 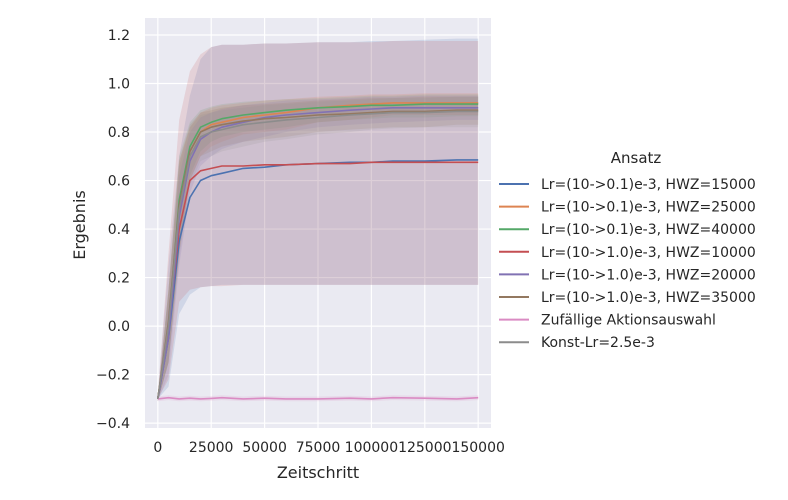 I want to click on legend-entry: Lr=(10->1.0)e-3, HWZ=35000, so click(x=648, y=298).